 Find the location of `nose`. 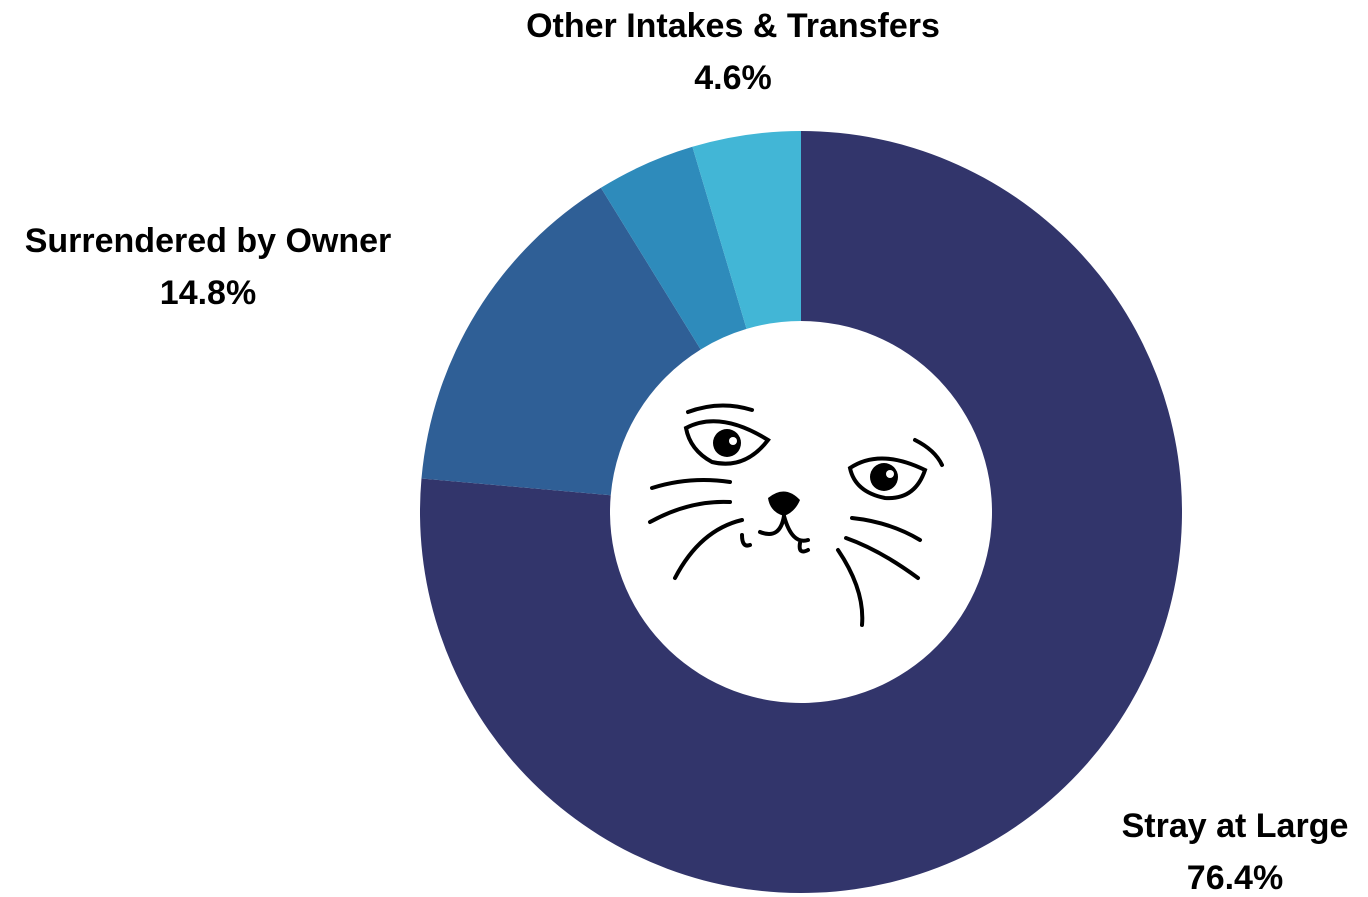

nose is located at coordinates (784, 503).